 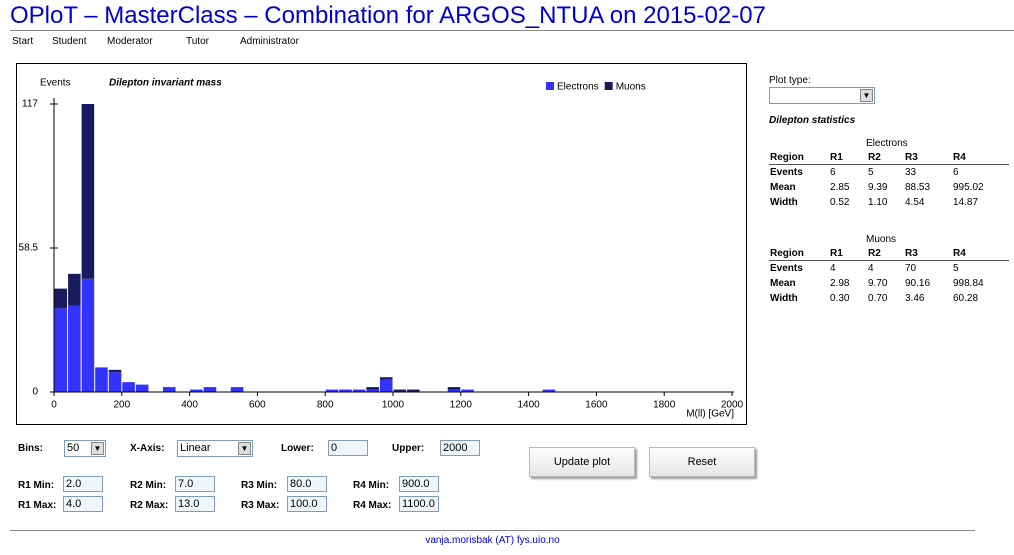 I want to click on y-tick-label: 58.5, so click(x=29, y=248).